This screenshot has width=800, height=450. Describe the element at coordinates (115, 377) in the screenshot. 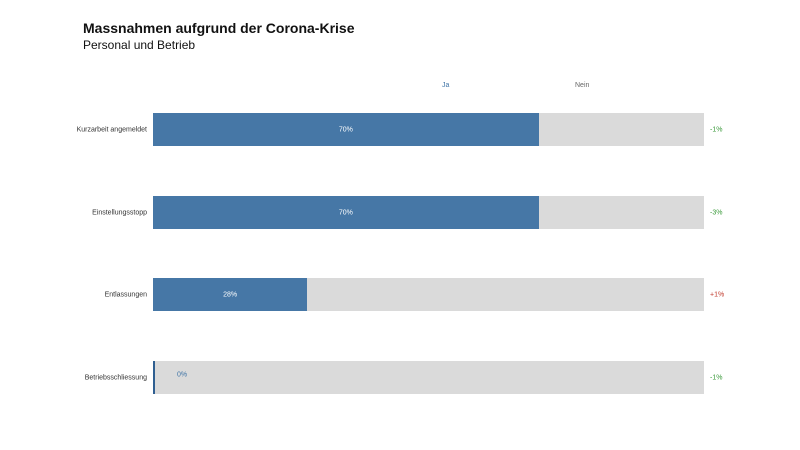

I see `category-label: Betriebsschliessung` at that location.